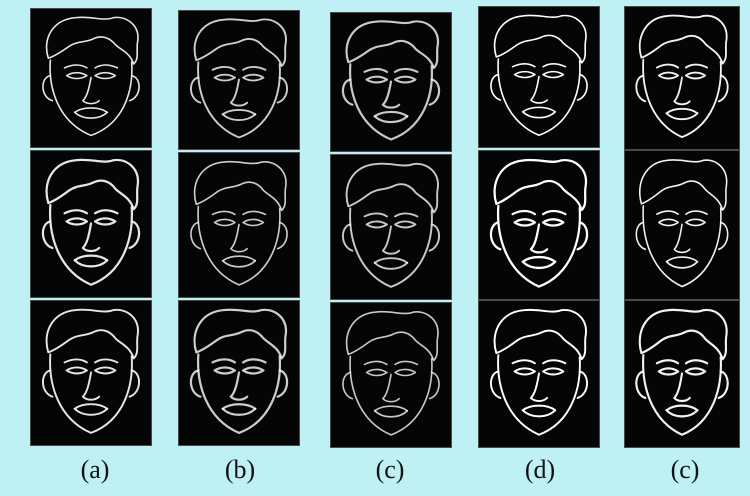  I want to click on face-tile-r2-c4, so click(539, 225).